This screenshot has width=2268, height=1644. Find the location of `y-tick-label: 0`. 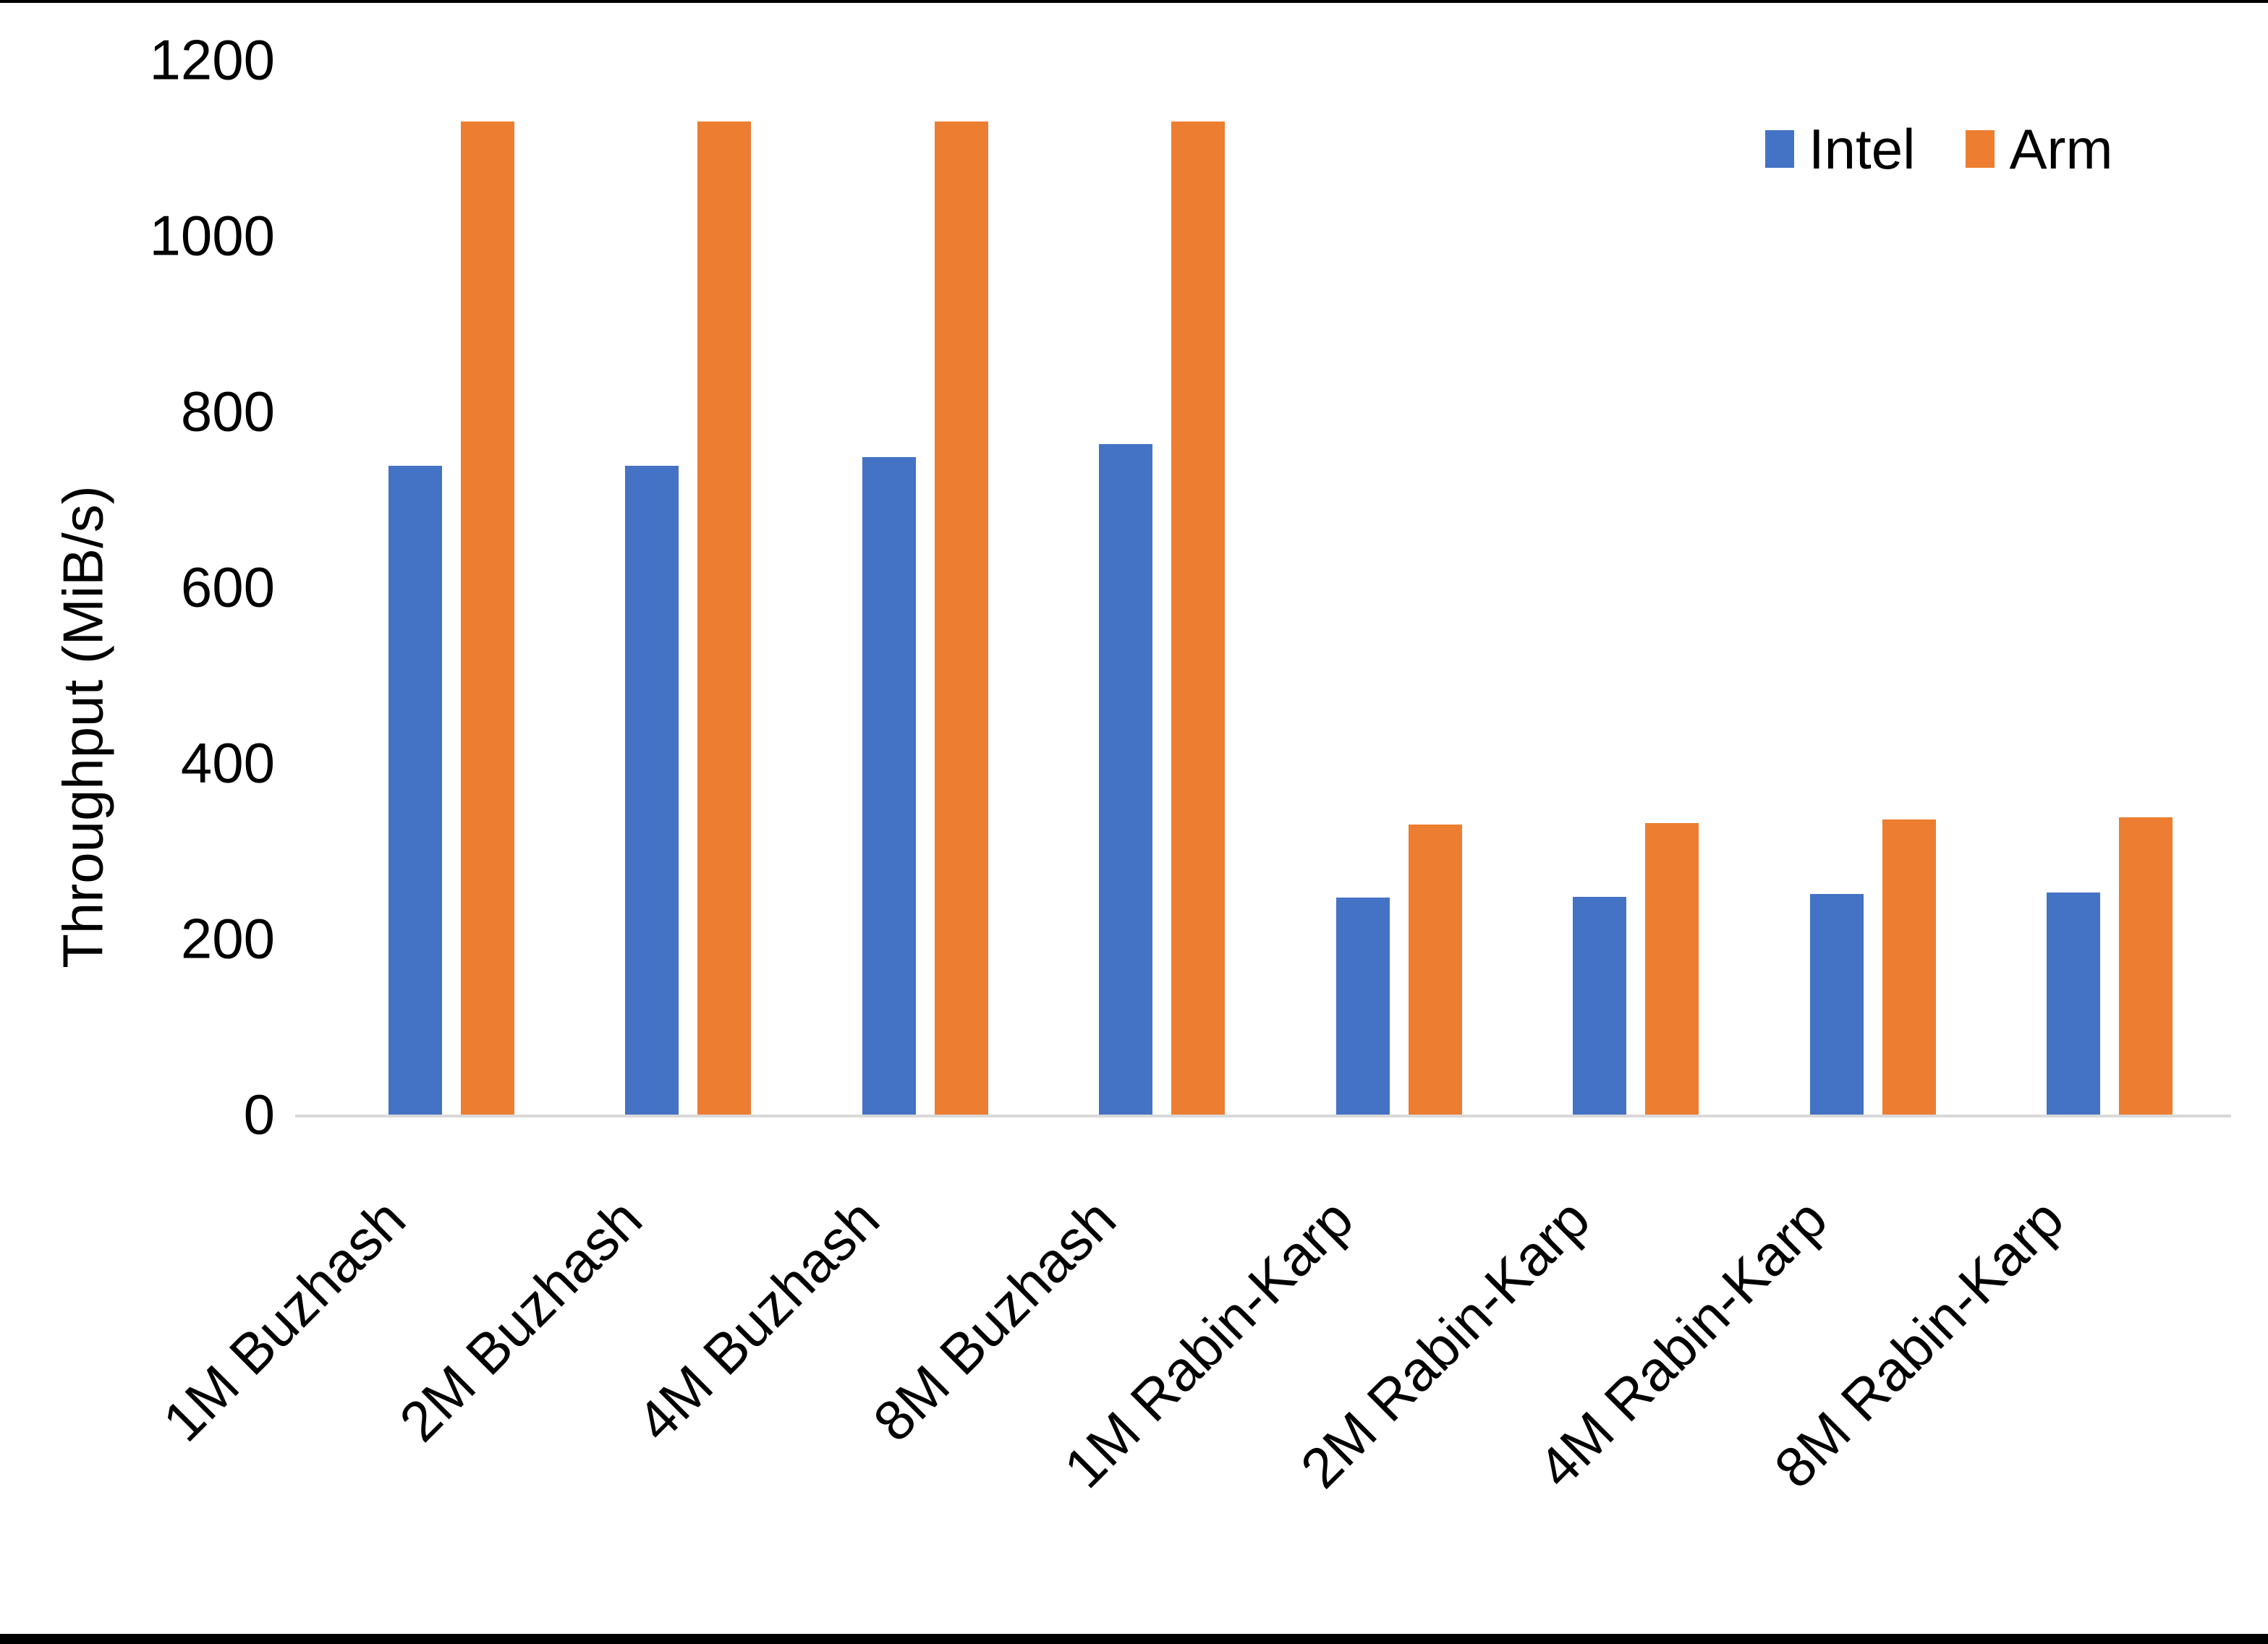

y-tick-label: 0 is located at coordinates (259, 1114).